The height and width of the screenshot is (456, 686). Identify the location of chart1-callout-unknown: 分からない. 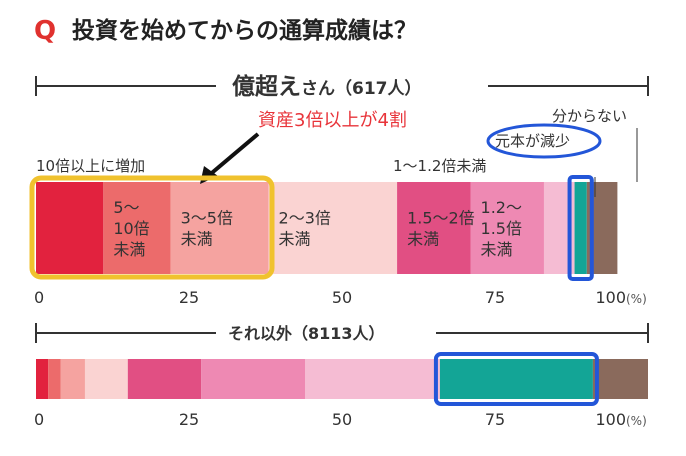
(589, 116).